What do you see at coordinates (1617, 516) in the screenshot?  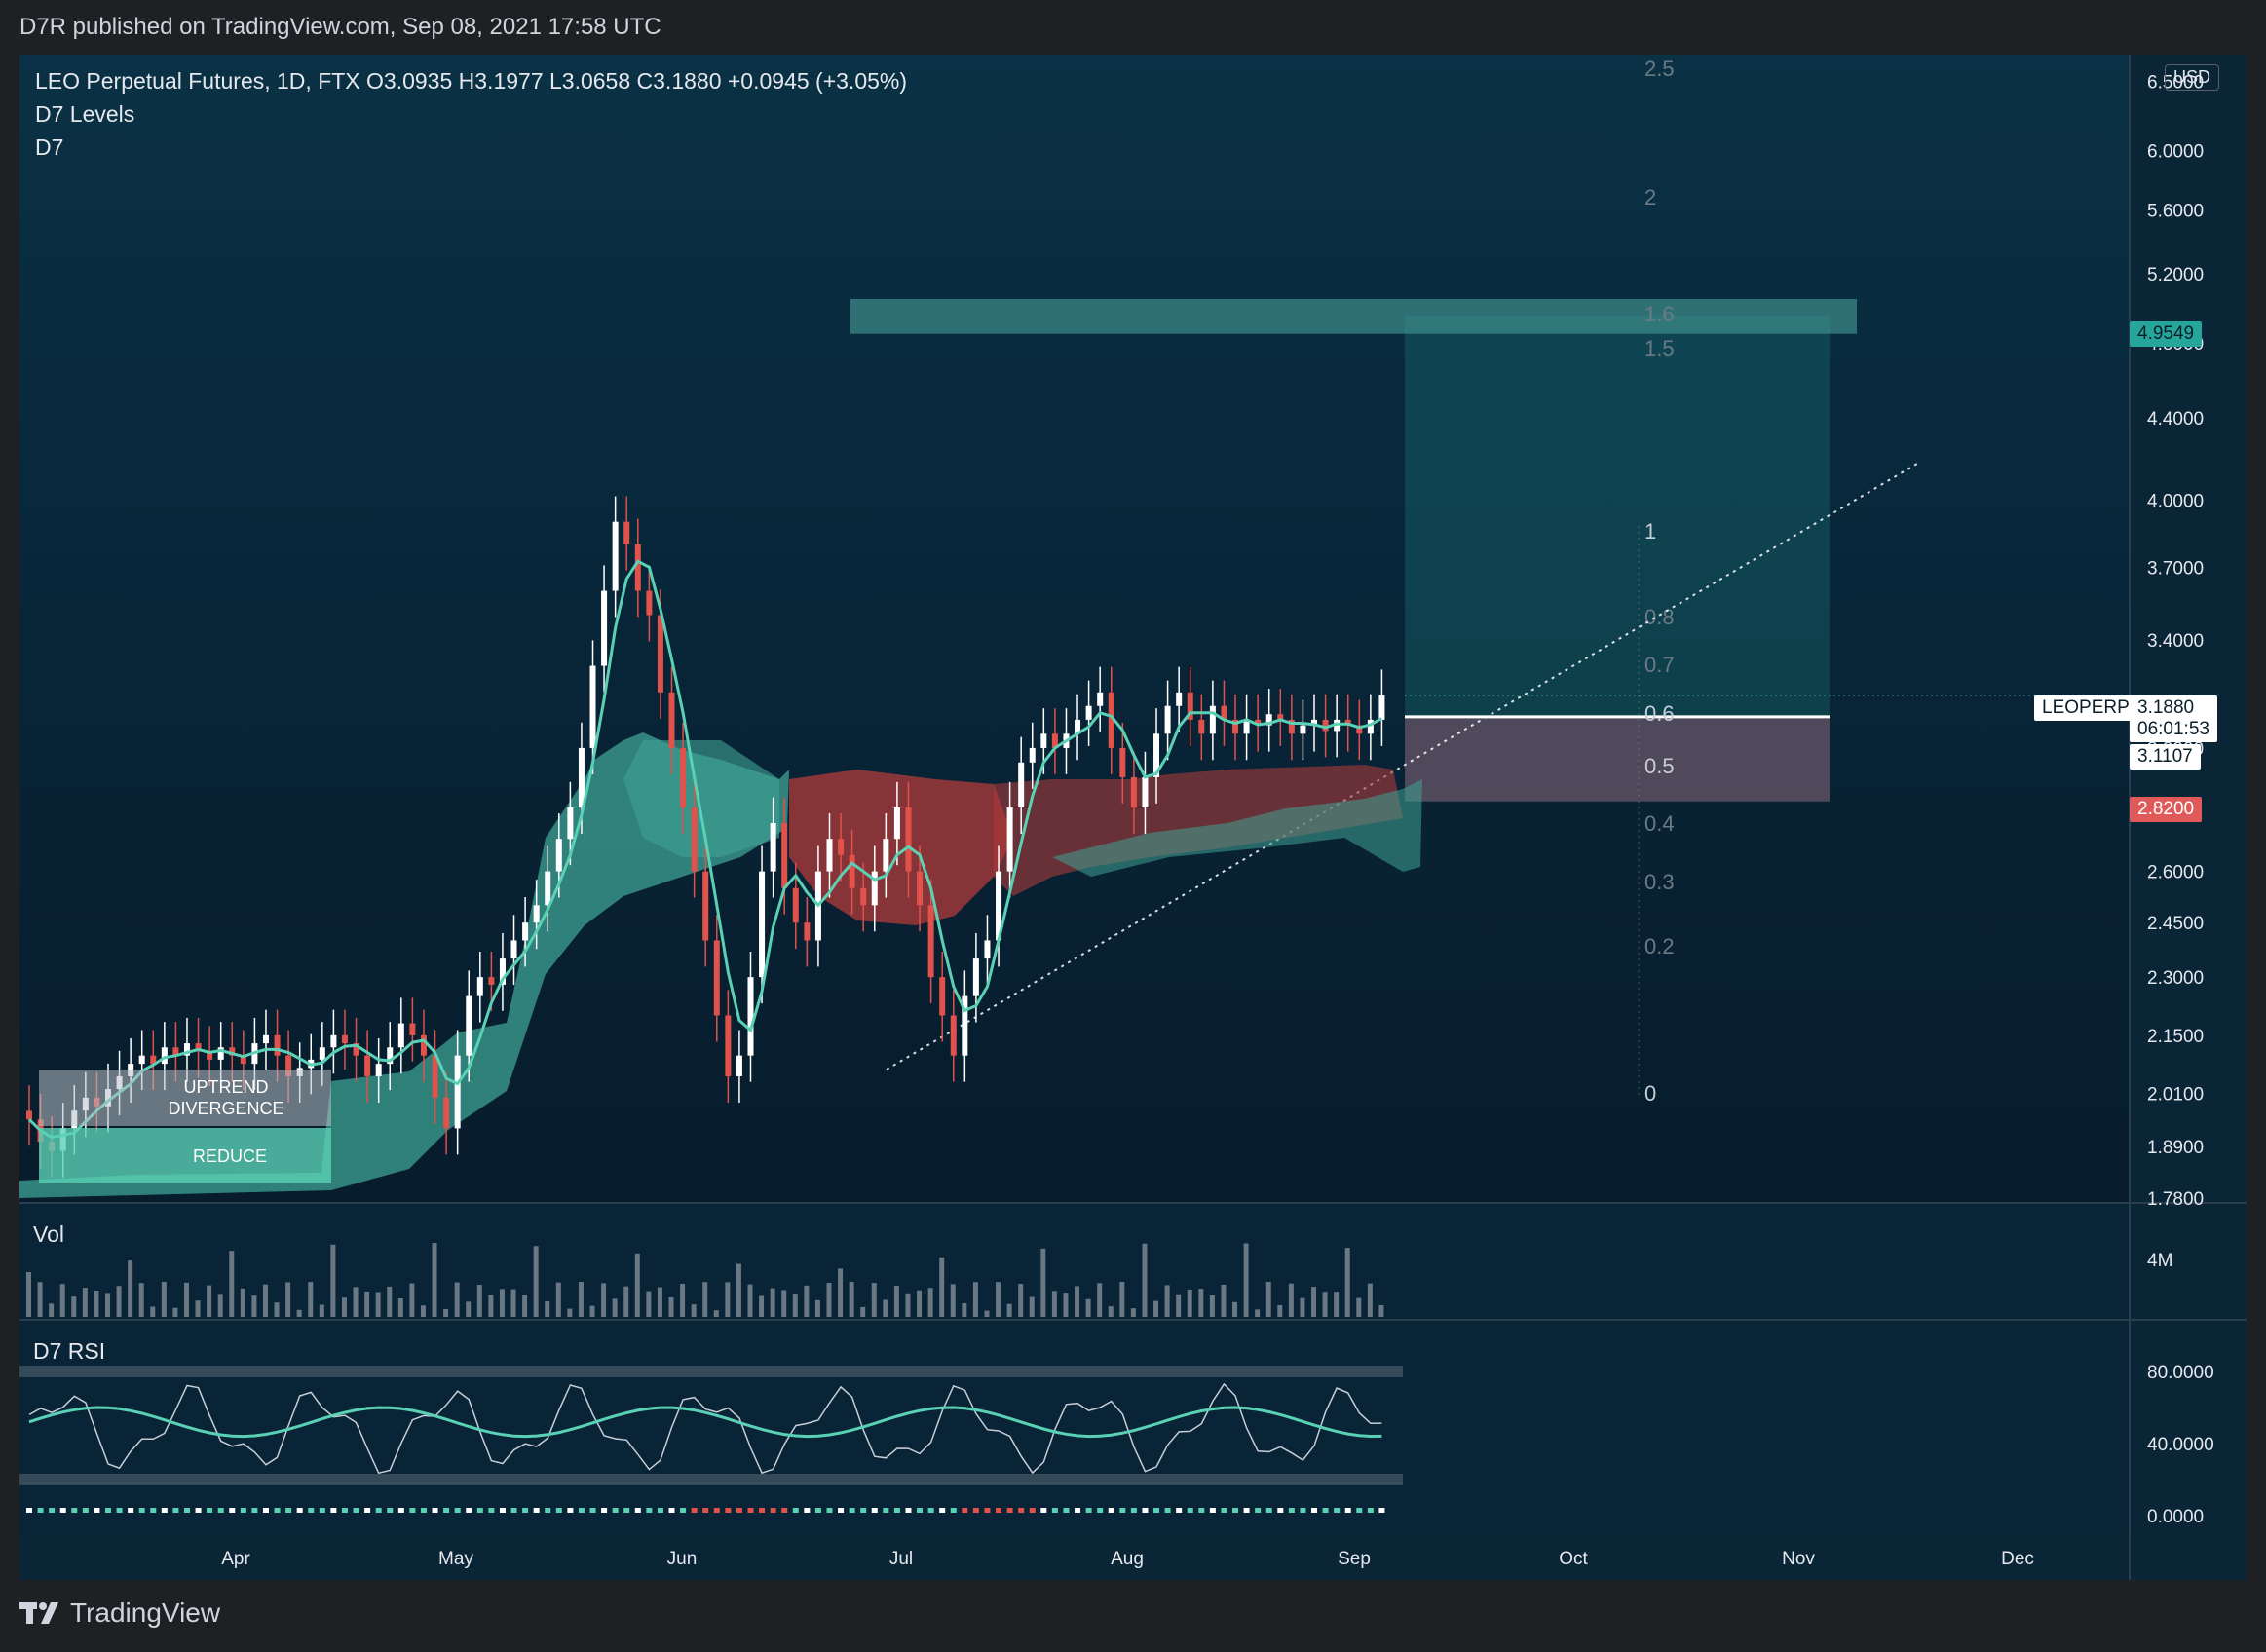 I see `target-zone` at bounding box center [1617, 516].